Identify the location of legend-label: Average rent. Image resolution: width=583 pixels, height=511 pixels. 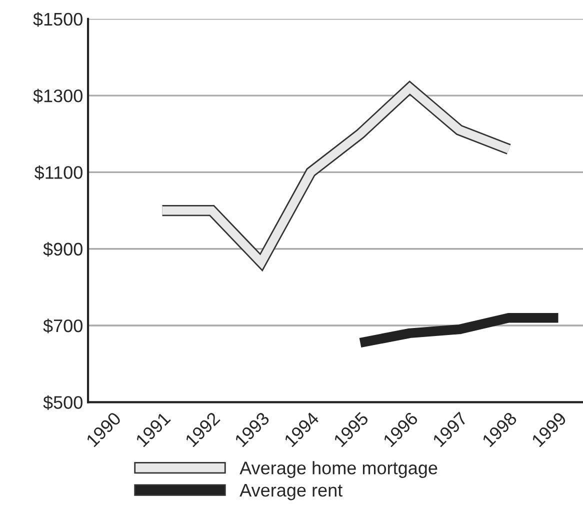
(291, 492).